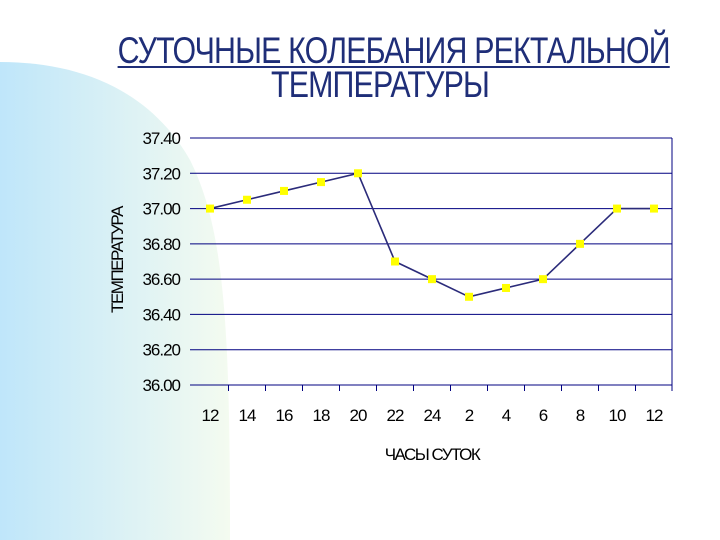 This screenshot has width=720, height=540. I want to click on x-tick-label: 8, so click(580, 415).